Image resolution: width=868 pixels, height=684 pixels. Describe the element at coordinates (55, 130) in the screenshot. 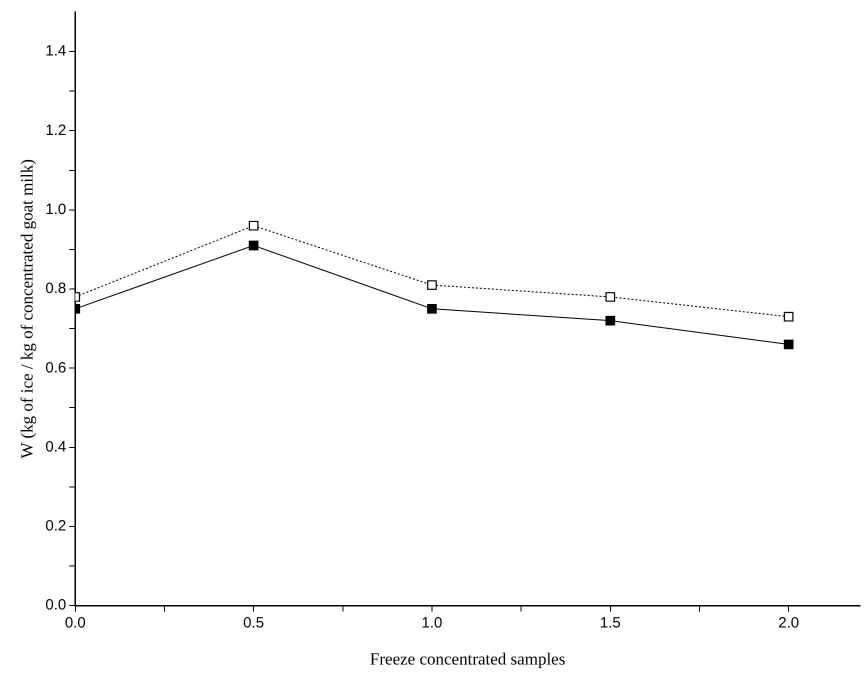

I see `y-tick-label: 1.2` at that location.